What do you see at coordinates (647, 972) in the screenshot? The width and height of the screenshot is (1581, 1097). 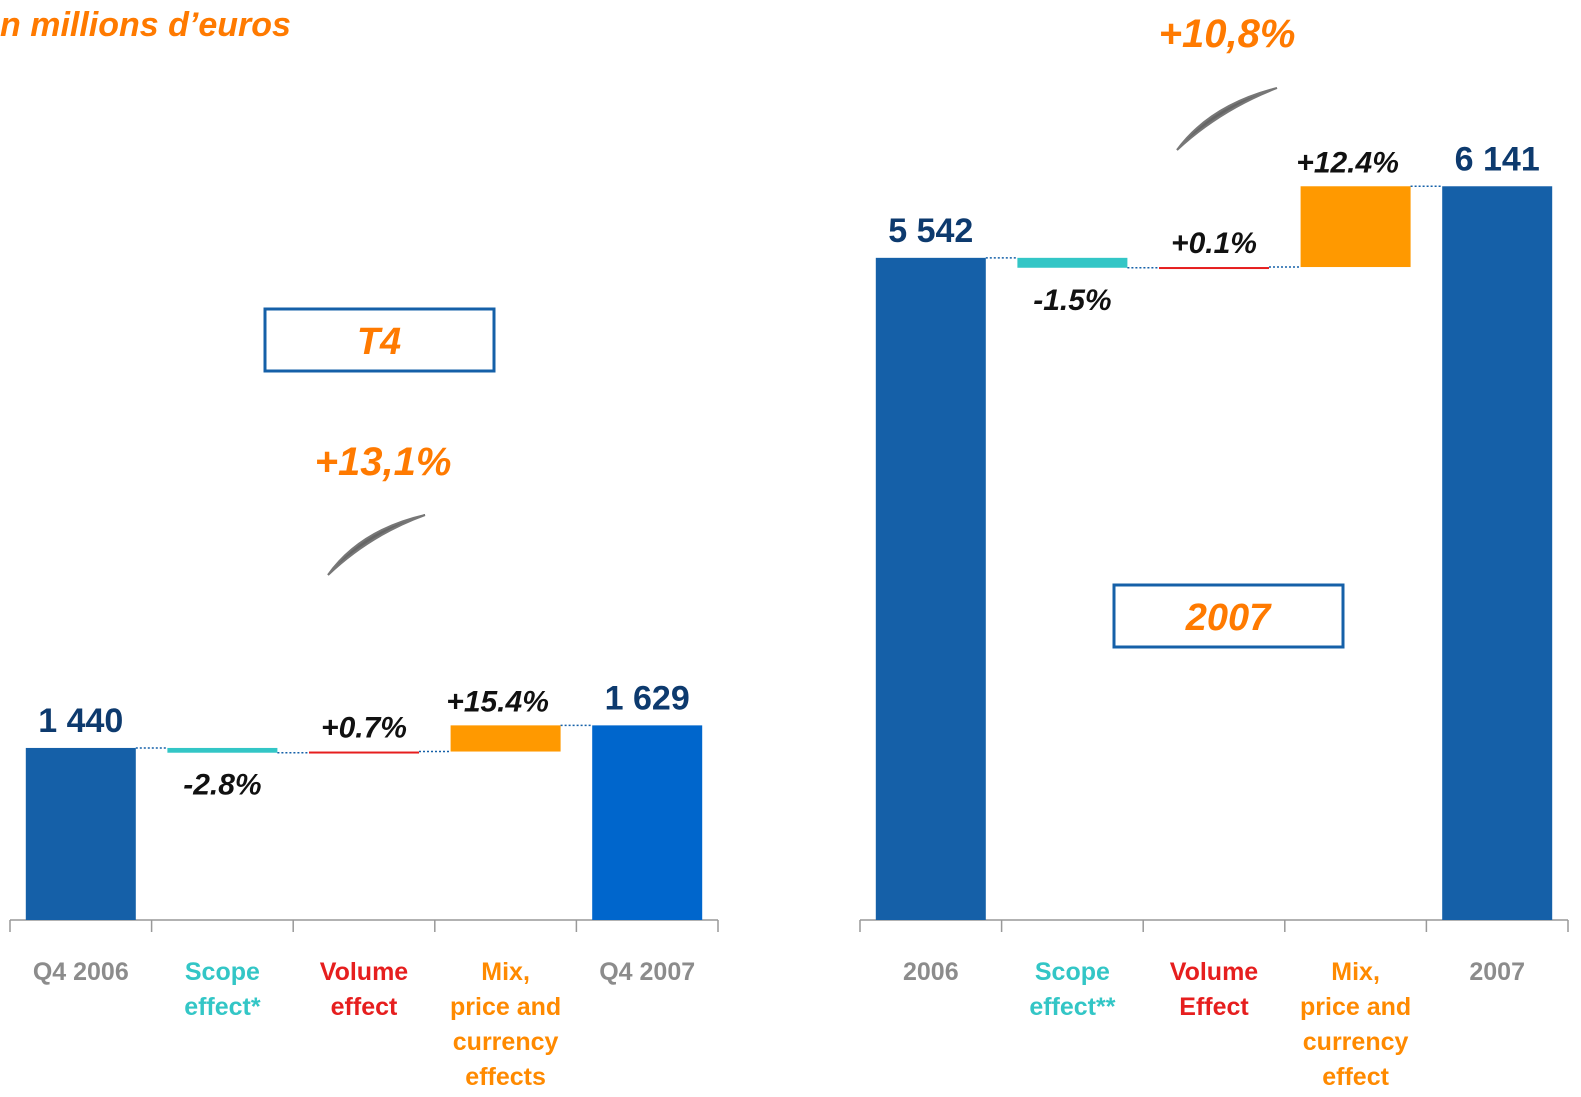 I see `x-tick-label: Q4 2007` at bounding box center [647, 972].